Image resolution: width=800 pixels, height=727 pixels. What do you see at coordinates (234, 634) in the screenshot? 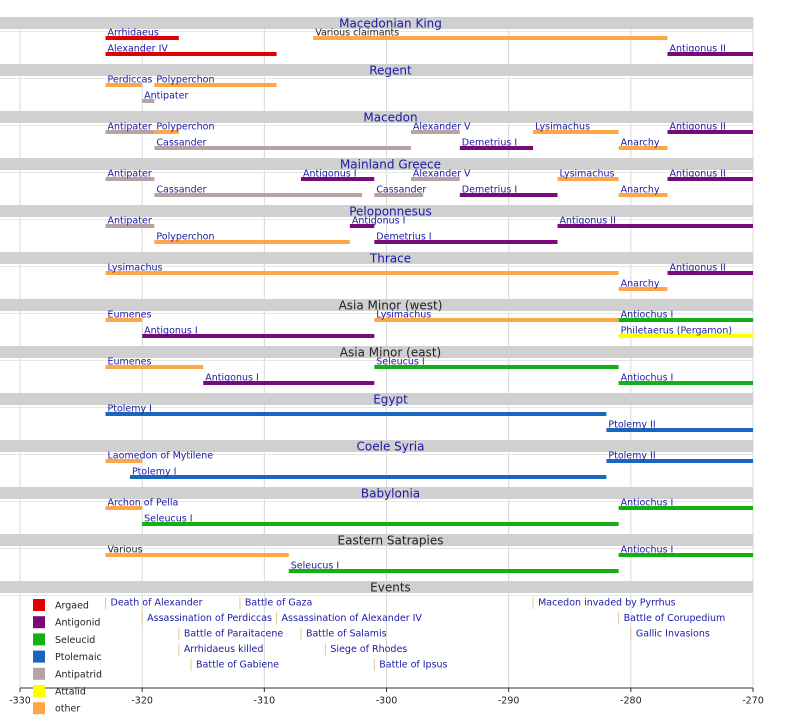
I see `event-label: Battle of Paraitacene` at bounding box center [234, 634].